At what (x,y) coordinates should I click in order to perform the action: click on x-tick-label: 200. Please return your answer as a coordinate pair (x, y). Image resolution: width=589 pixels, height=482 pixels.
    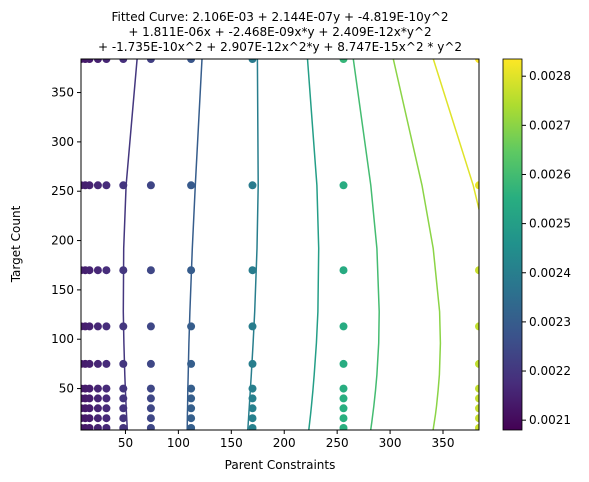
    Looking at the image, I should click on (284, 443).